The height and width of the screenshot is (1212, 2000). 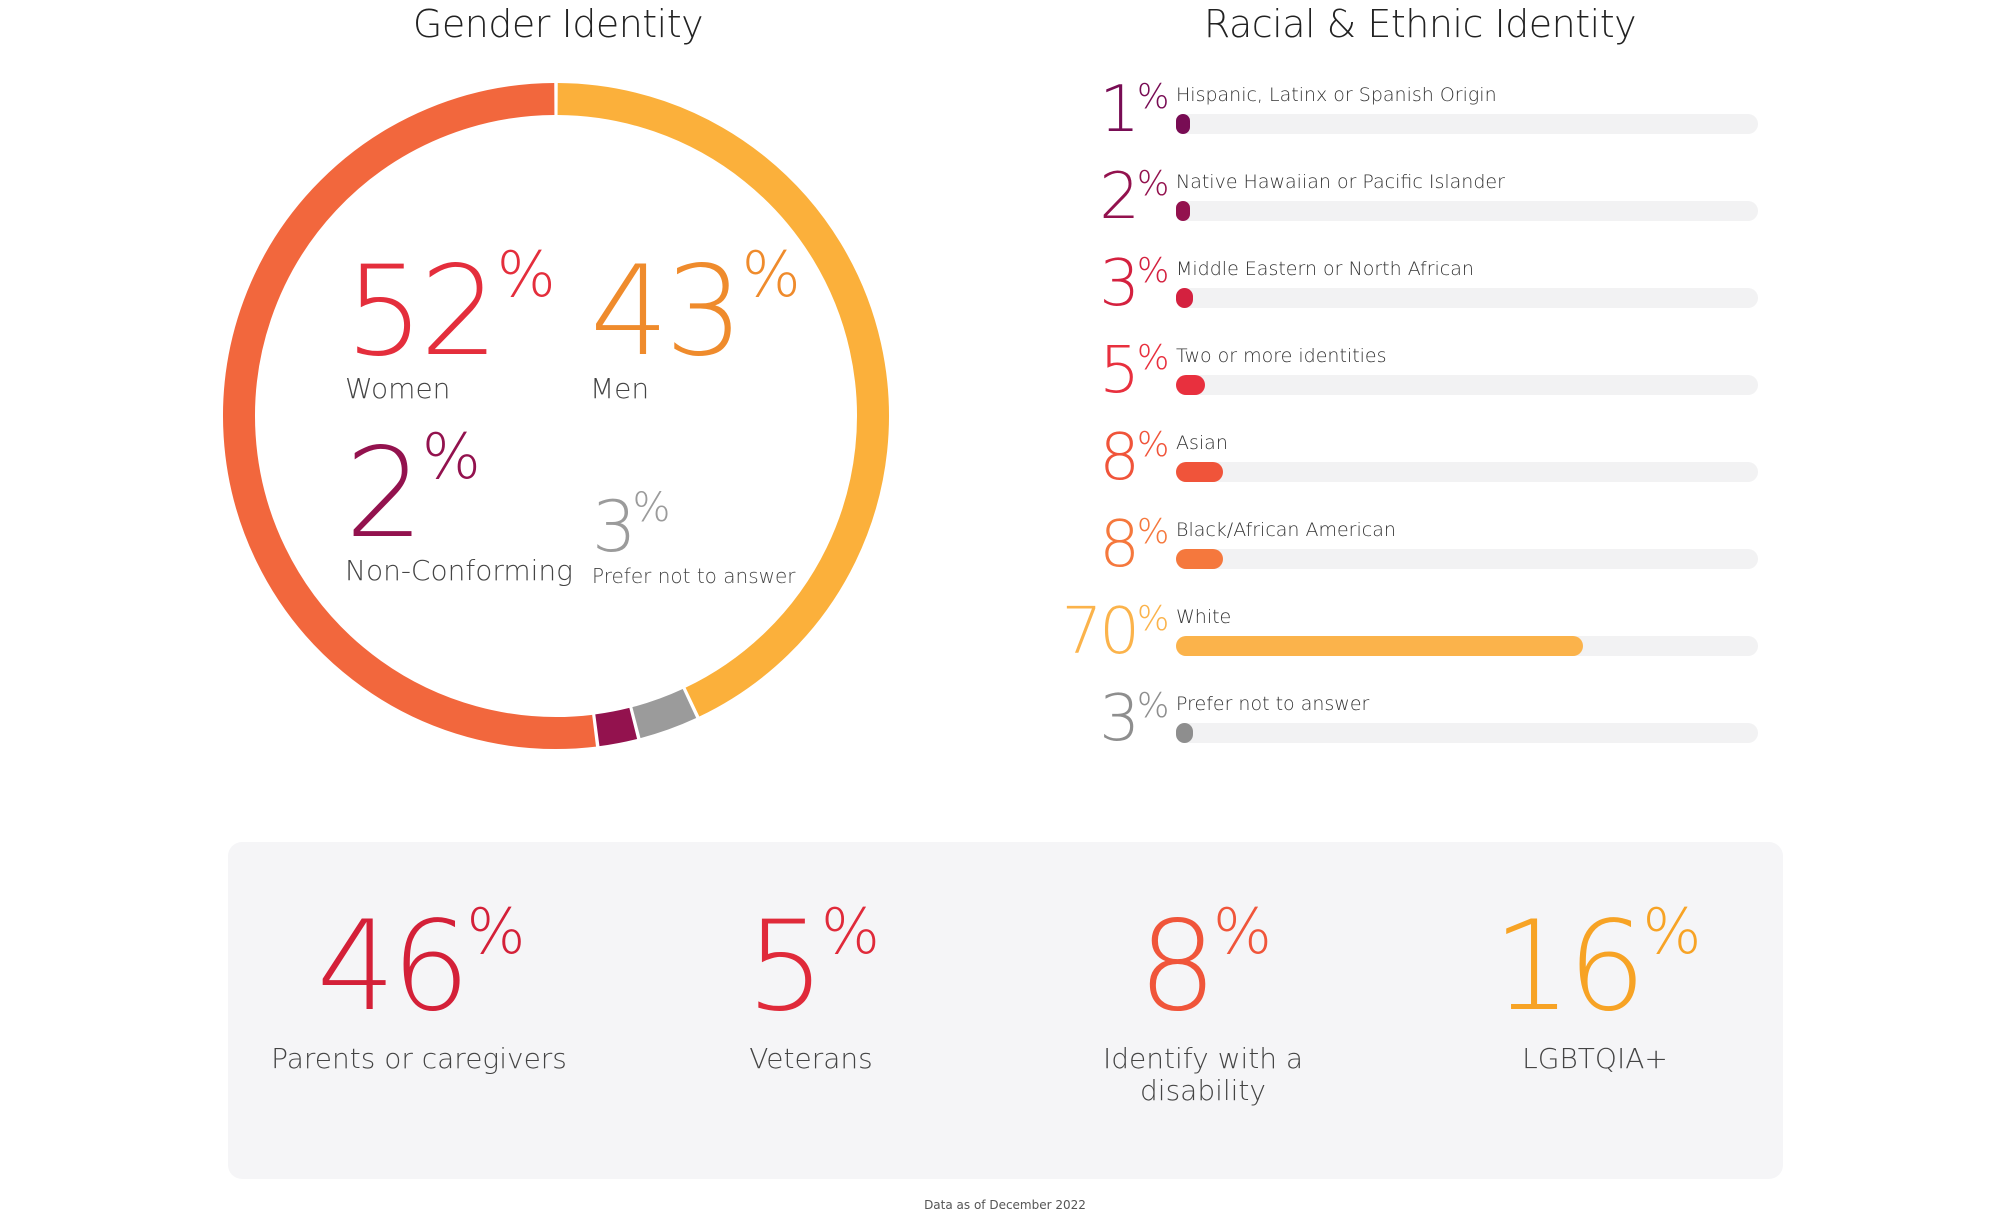 I want to click on parents-value: 46, so click(x=393, y=967).